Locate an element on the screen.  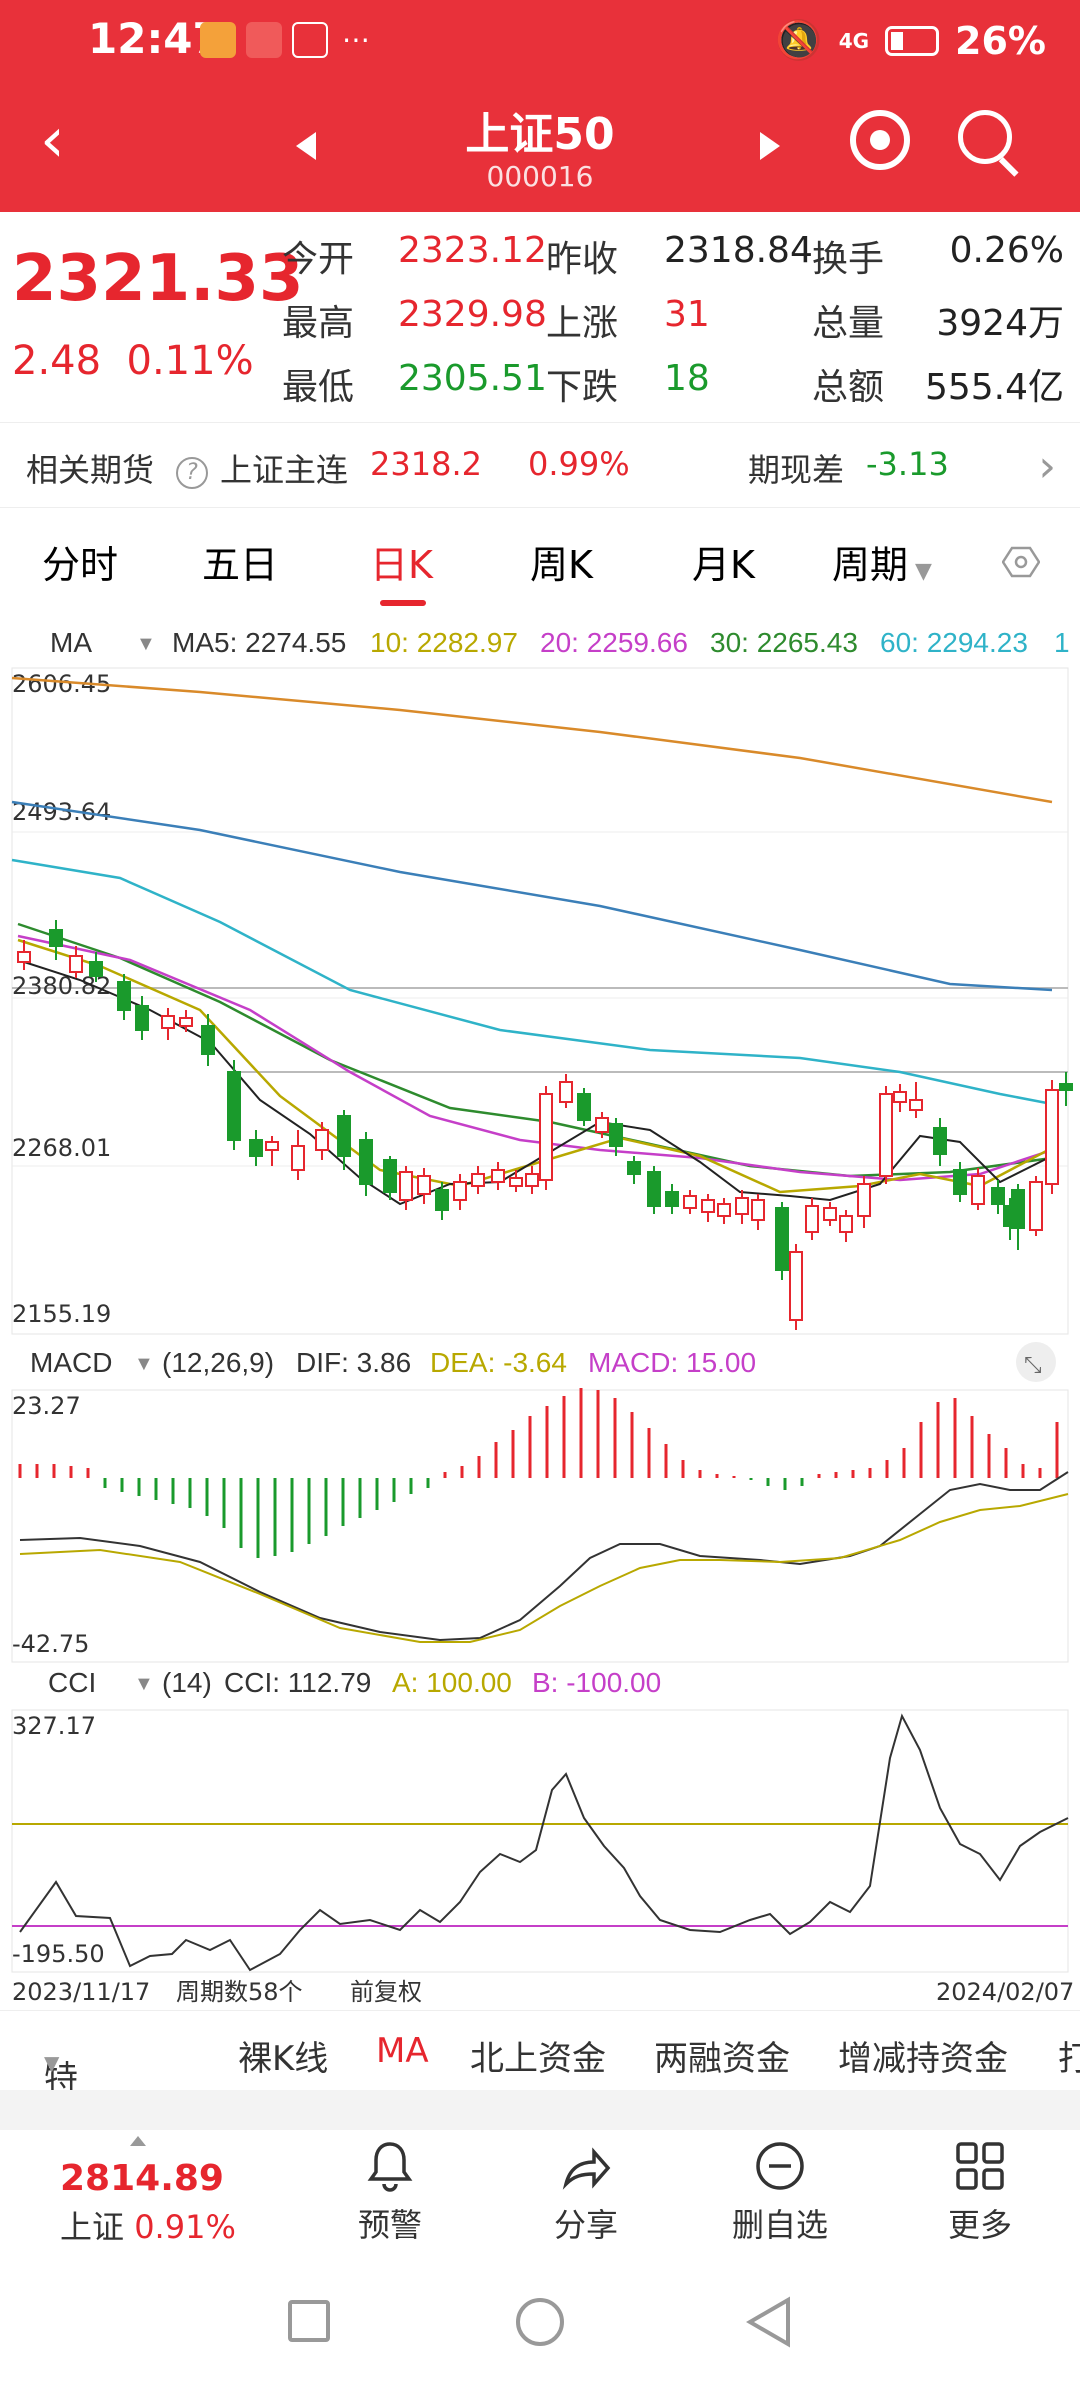
cci-b: B: -100.00 is located at coordinates (596, 1682).